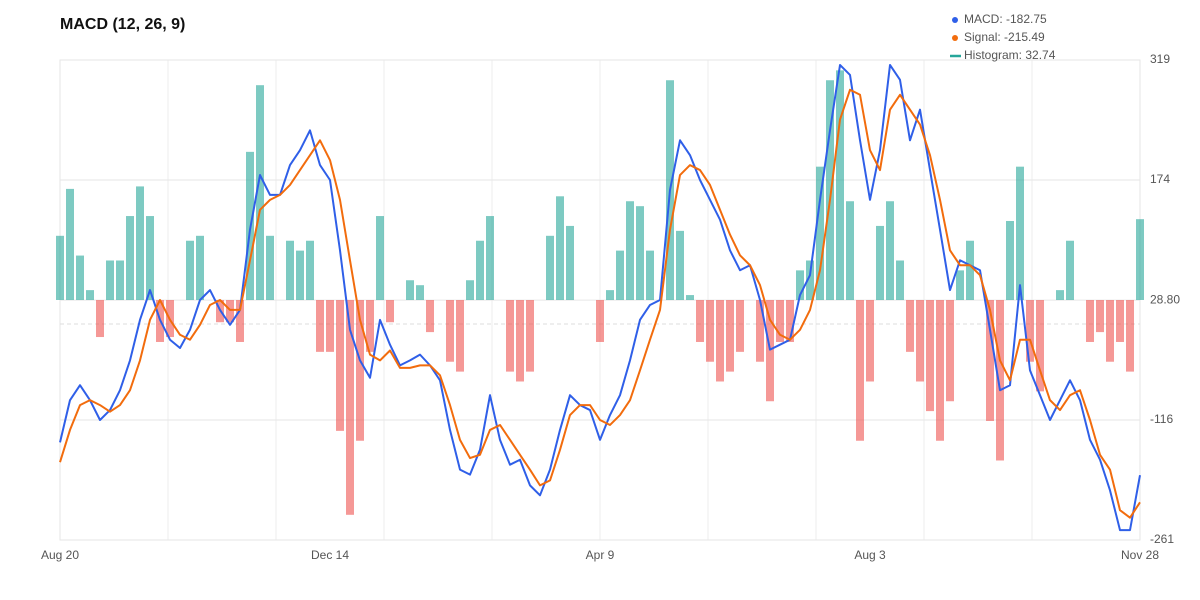  What do you see at coordinates (1160, 59) in the screenshot?
I see `y-tick-label: 319` at bounding box center [1160, 59].